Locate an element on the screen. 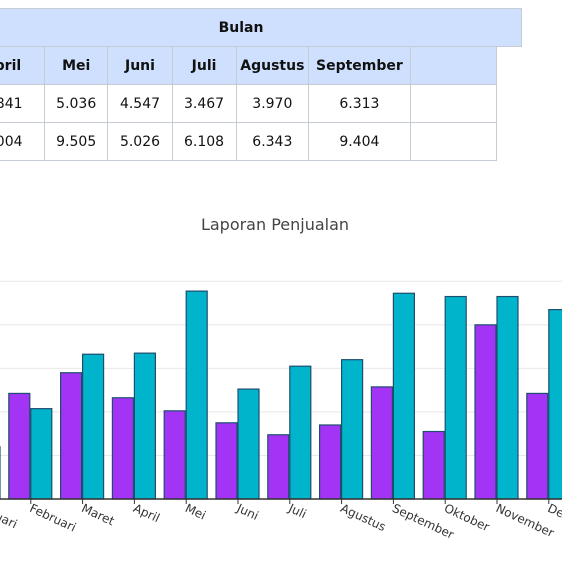  table-cell: 5.026 is located at coordinates (140, 141).